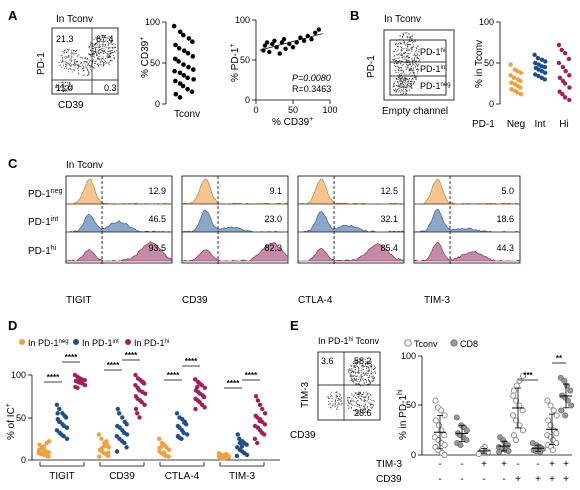  What do you see at coordinates (110, 88) in the screenshot?
I see `a-quad-lr: 0.3` at bounding box center [110, 88].